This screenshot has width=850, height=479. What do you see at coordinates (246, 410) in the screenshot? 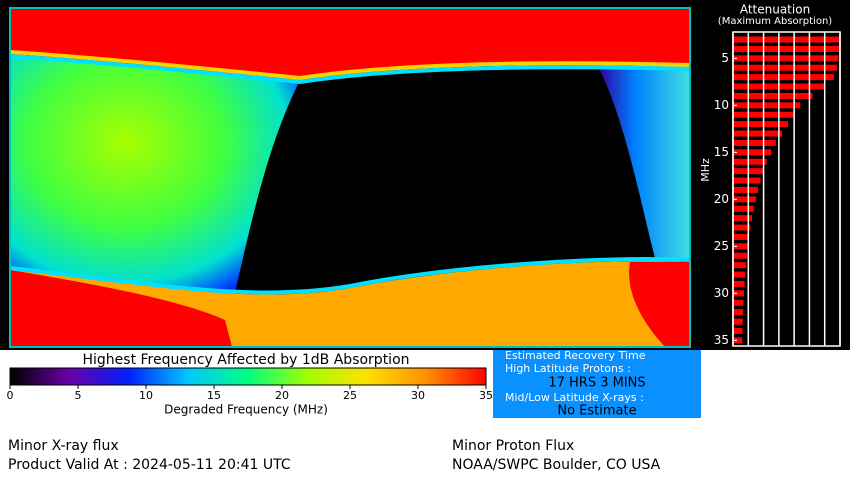
I see `colorbar-label: Degraded Frequency (MHz)` at bounding box center [246, 410].